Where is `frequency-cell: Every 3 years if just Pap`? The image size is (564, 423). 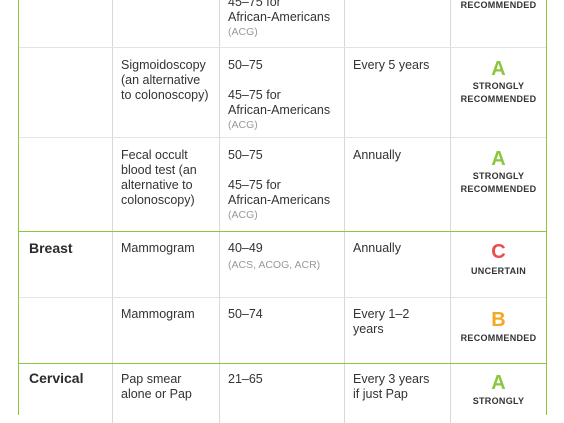
frequency-cell: Every 3 years if just Pap is located at coordinates (398, 393).